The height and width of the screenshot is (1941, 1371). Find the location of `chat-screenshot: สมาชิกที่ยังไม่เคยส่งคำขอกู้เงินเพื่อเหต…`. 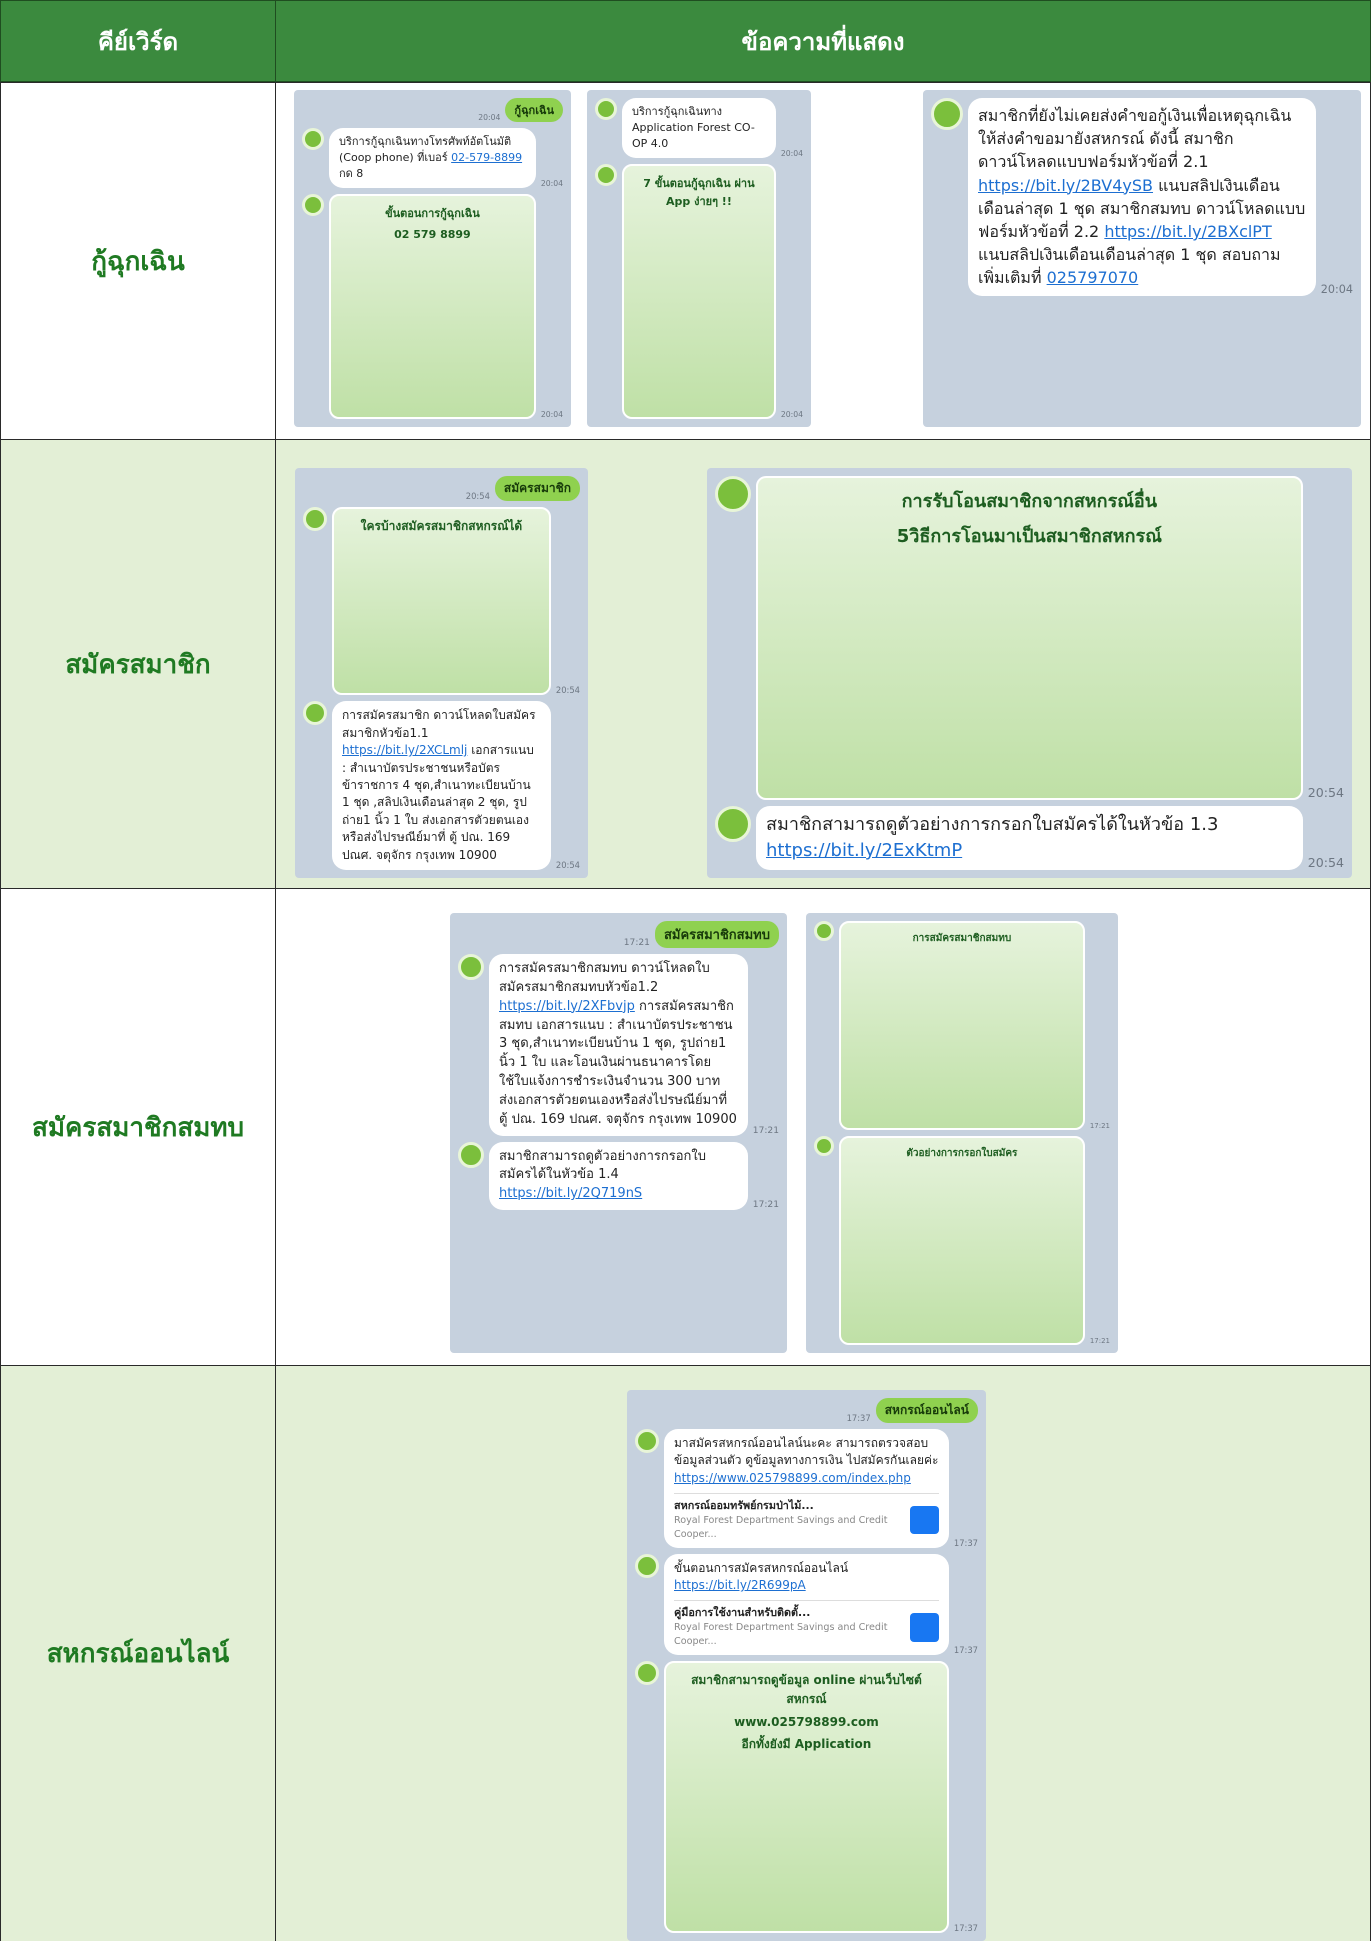

chat-screenshot: สมาชิกที่ยังไม่เคยส่งคำขอกู้เงินเพื่อเหต… is located at coordinates (1142, 258).